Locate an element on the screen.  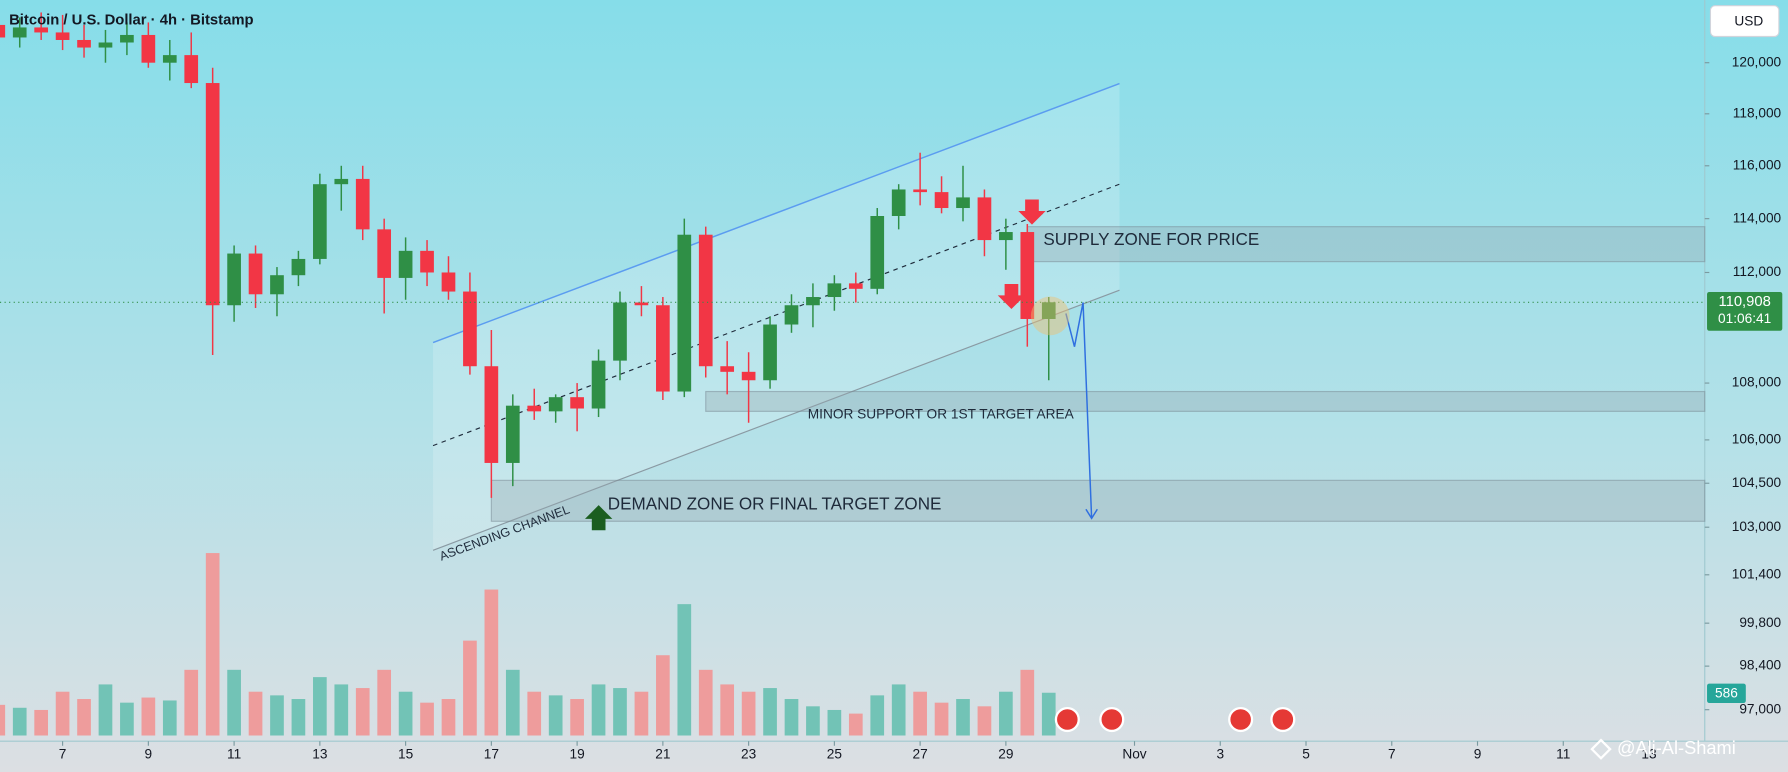
x-tick-label: 5 is located at coordinates (1306, 753).